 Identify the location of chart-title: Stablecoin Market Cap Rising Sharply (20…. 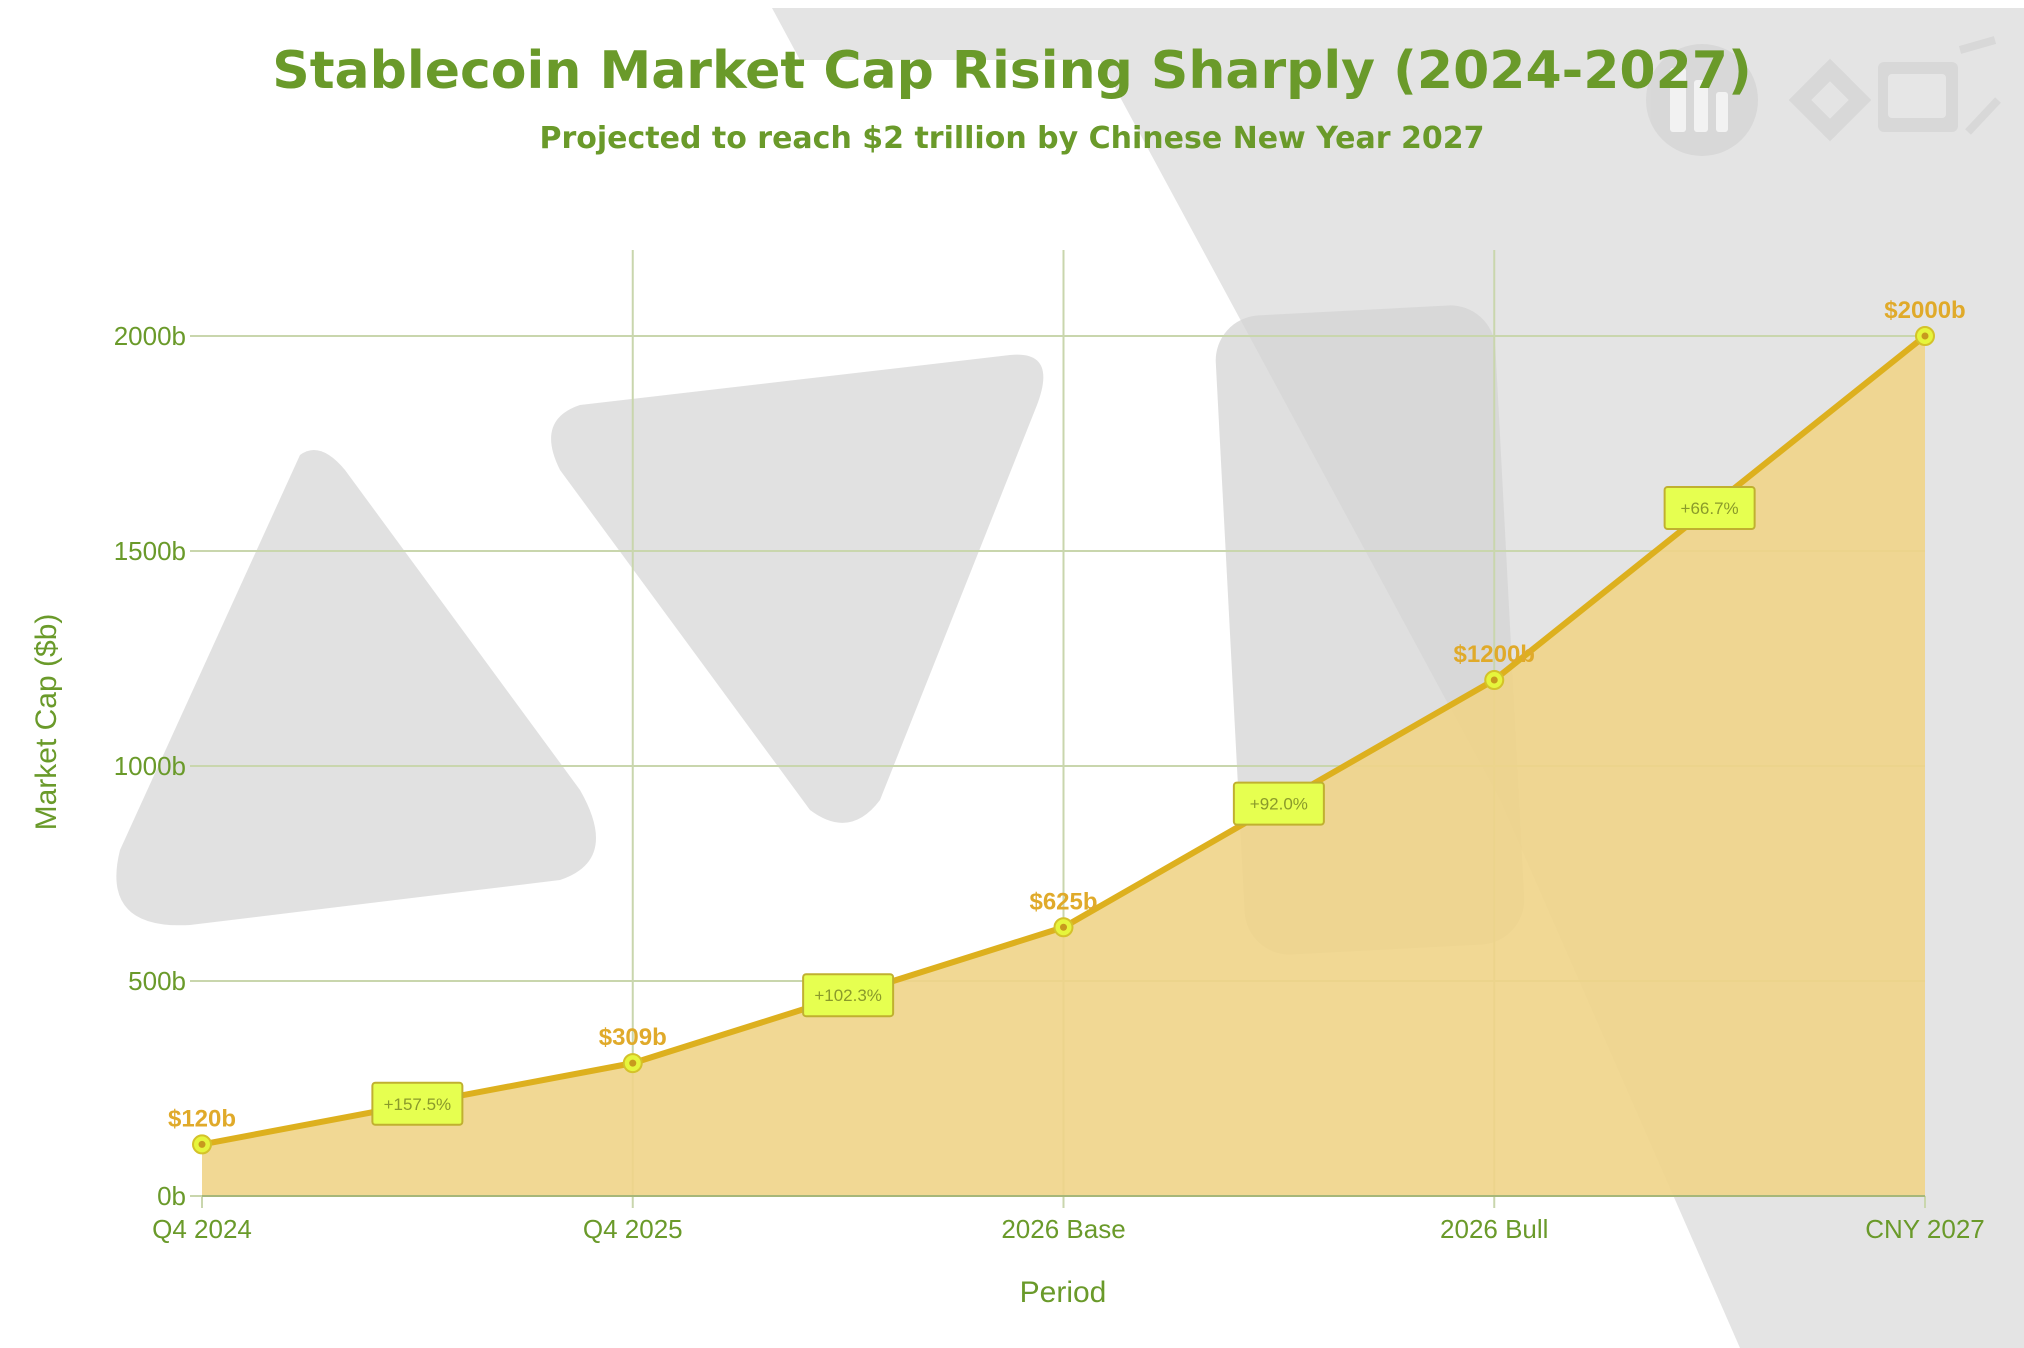
(1012, 71).